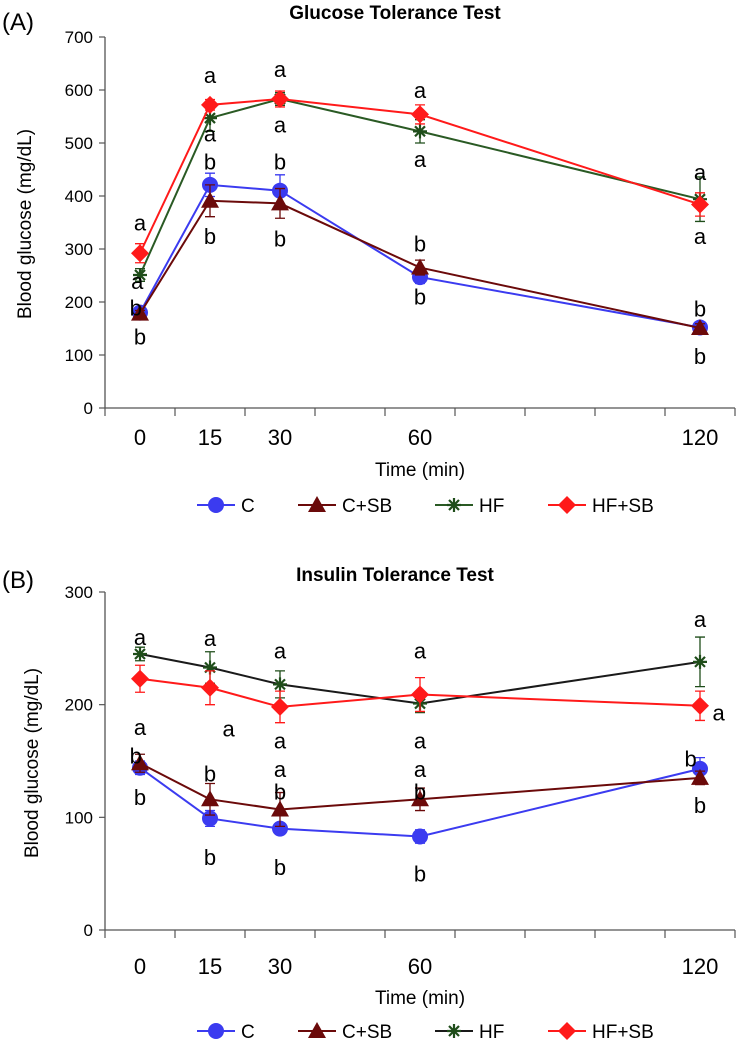 The height and width of the screenshot is (1050, 740). Describe the element at coordinates (420, 966) in the screenshot. I see `panel-b-xtick-label: 60` at that location.